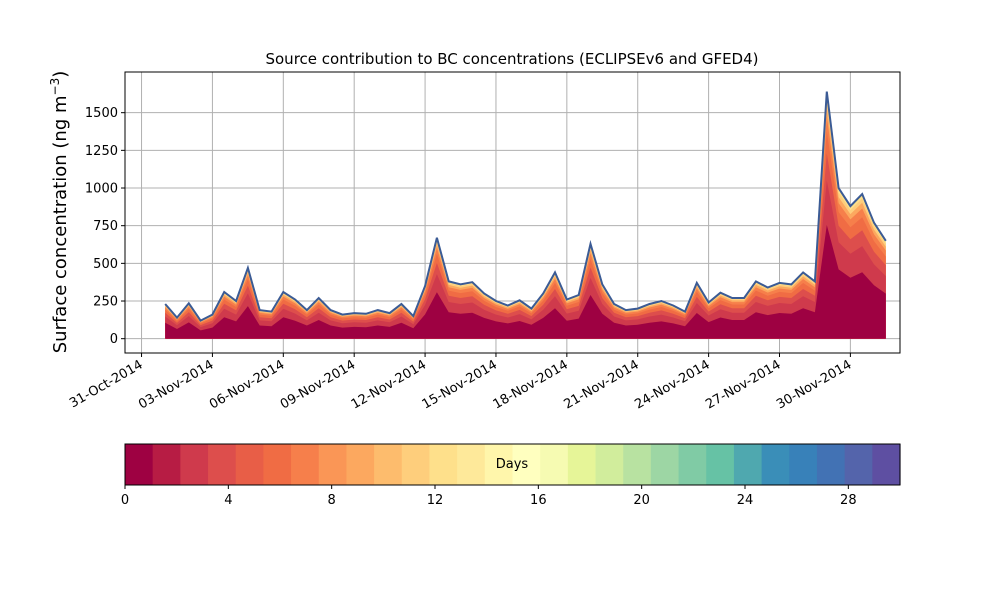 The height and width of the screenshot is (600, 1000). Describe the element at coordinates (848, 500) in the screenshot. I see `colorbar-tick-label: 28` at that location.